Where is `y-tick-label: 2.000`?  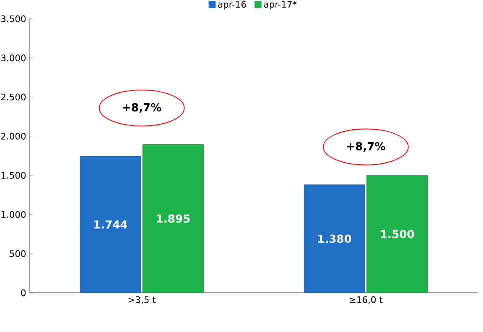 y-tick-label: 2.000 is located at coordinates (13, 136).